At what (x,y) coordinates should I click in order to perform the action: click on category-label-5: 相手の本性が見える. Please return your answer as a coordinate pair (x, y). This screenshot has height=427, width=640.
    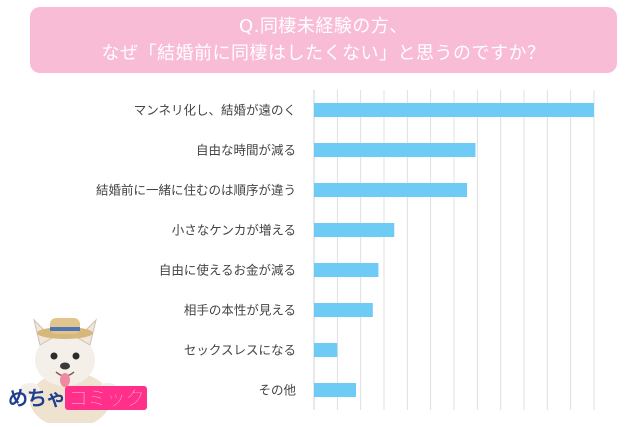
    Looking at the image, I should click on (240, 310).